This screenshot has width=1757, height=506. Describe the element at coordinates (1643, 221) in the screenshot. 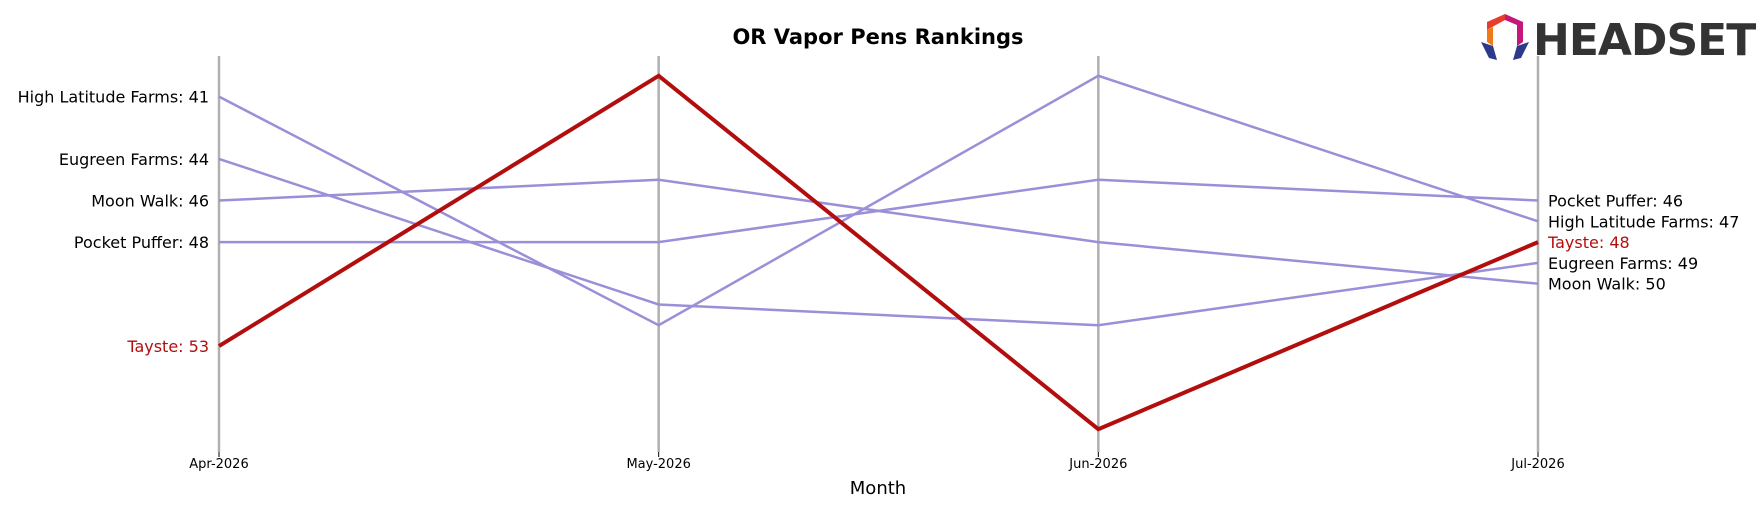

I see `right-label: High Latitude Farms: 47` at that location.